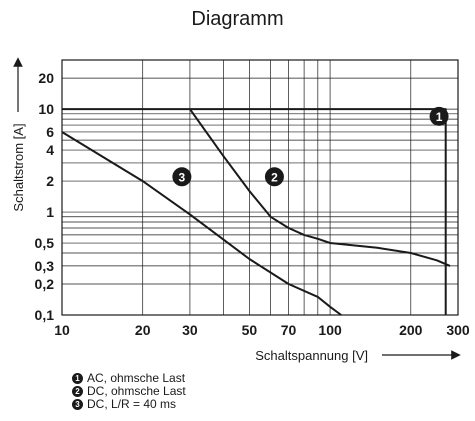 Image resolution: width=475 pixels, height=421 pixels. What do you see at coordinates (50, 181) in the screenshot?
I see `y-tick-label: 2` at bounding box center [50, 181].